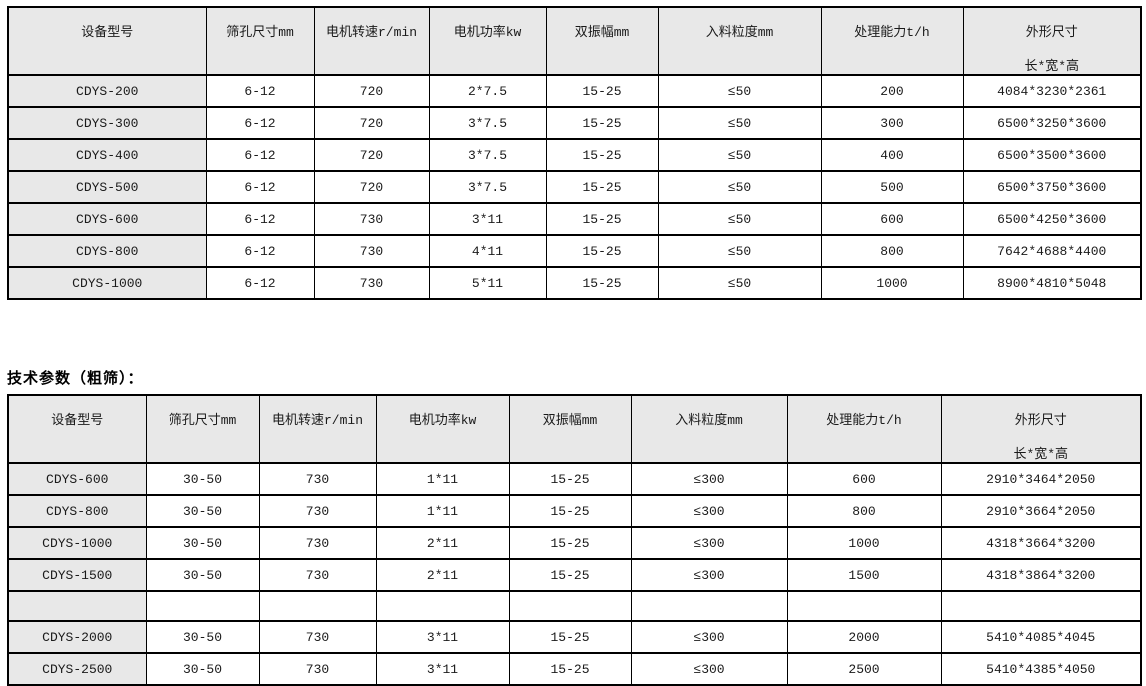 The image size is (1146, 686). What do you see at coordinates (1041, 454) in the screenshot?
I see `column-header-sublabel: 长*宽*高` at bounding box center [1041, 454].